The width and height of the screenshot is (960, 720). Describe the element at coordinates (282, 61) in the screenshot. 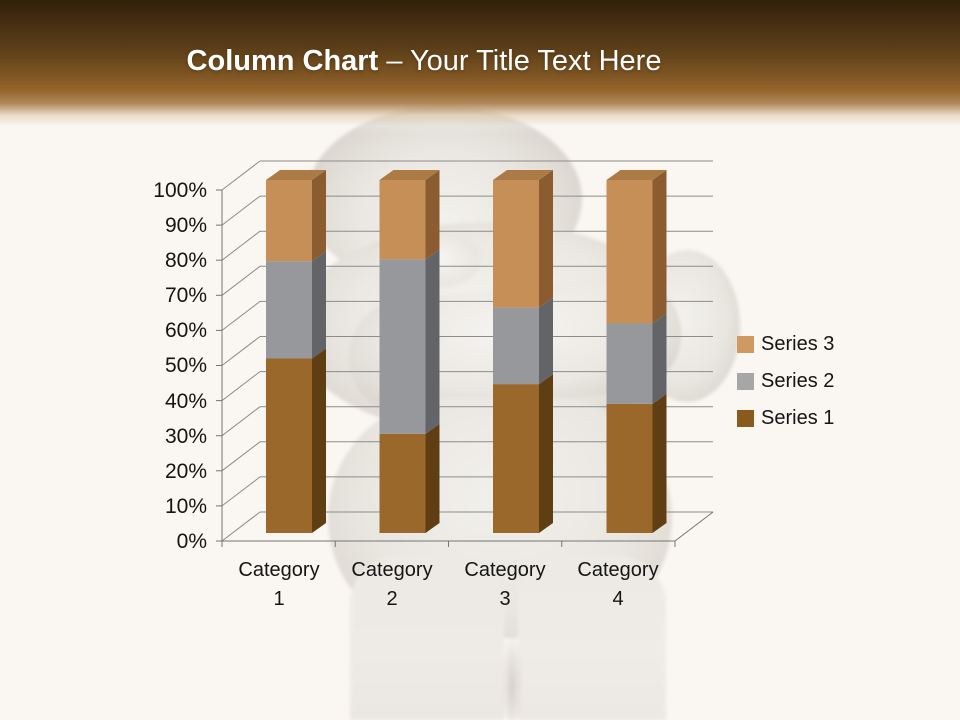

I see `slide-title-main: Column Chart` at that location.